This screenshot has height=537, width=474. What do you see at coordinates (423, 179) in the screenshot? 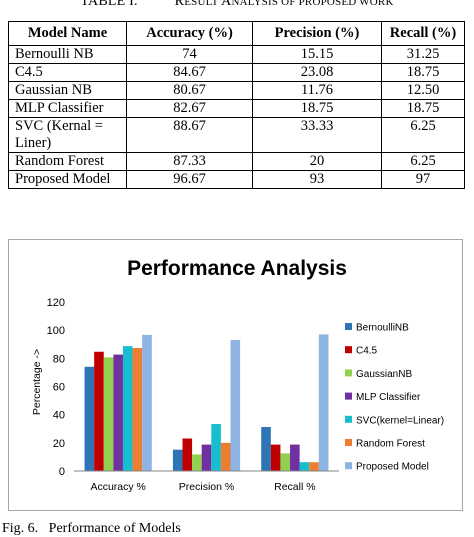
I see `cell-recall: 97` at bounding box center [423, 179].